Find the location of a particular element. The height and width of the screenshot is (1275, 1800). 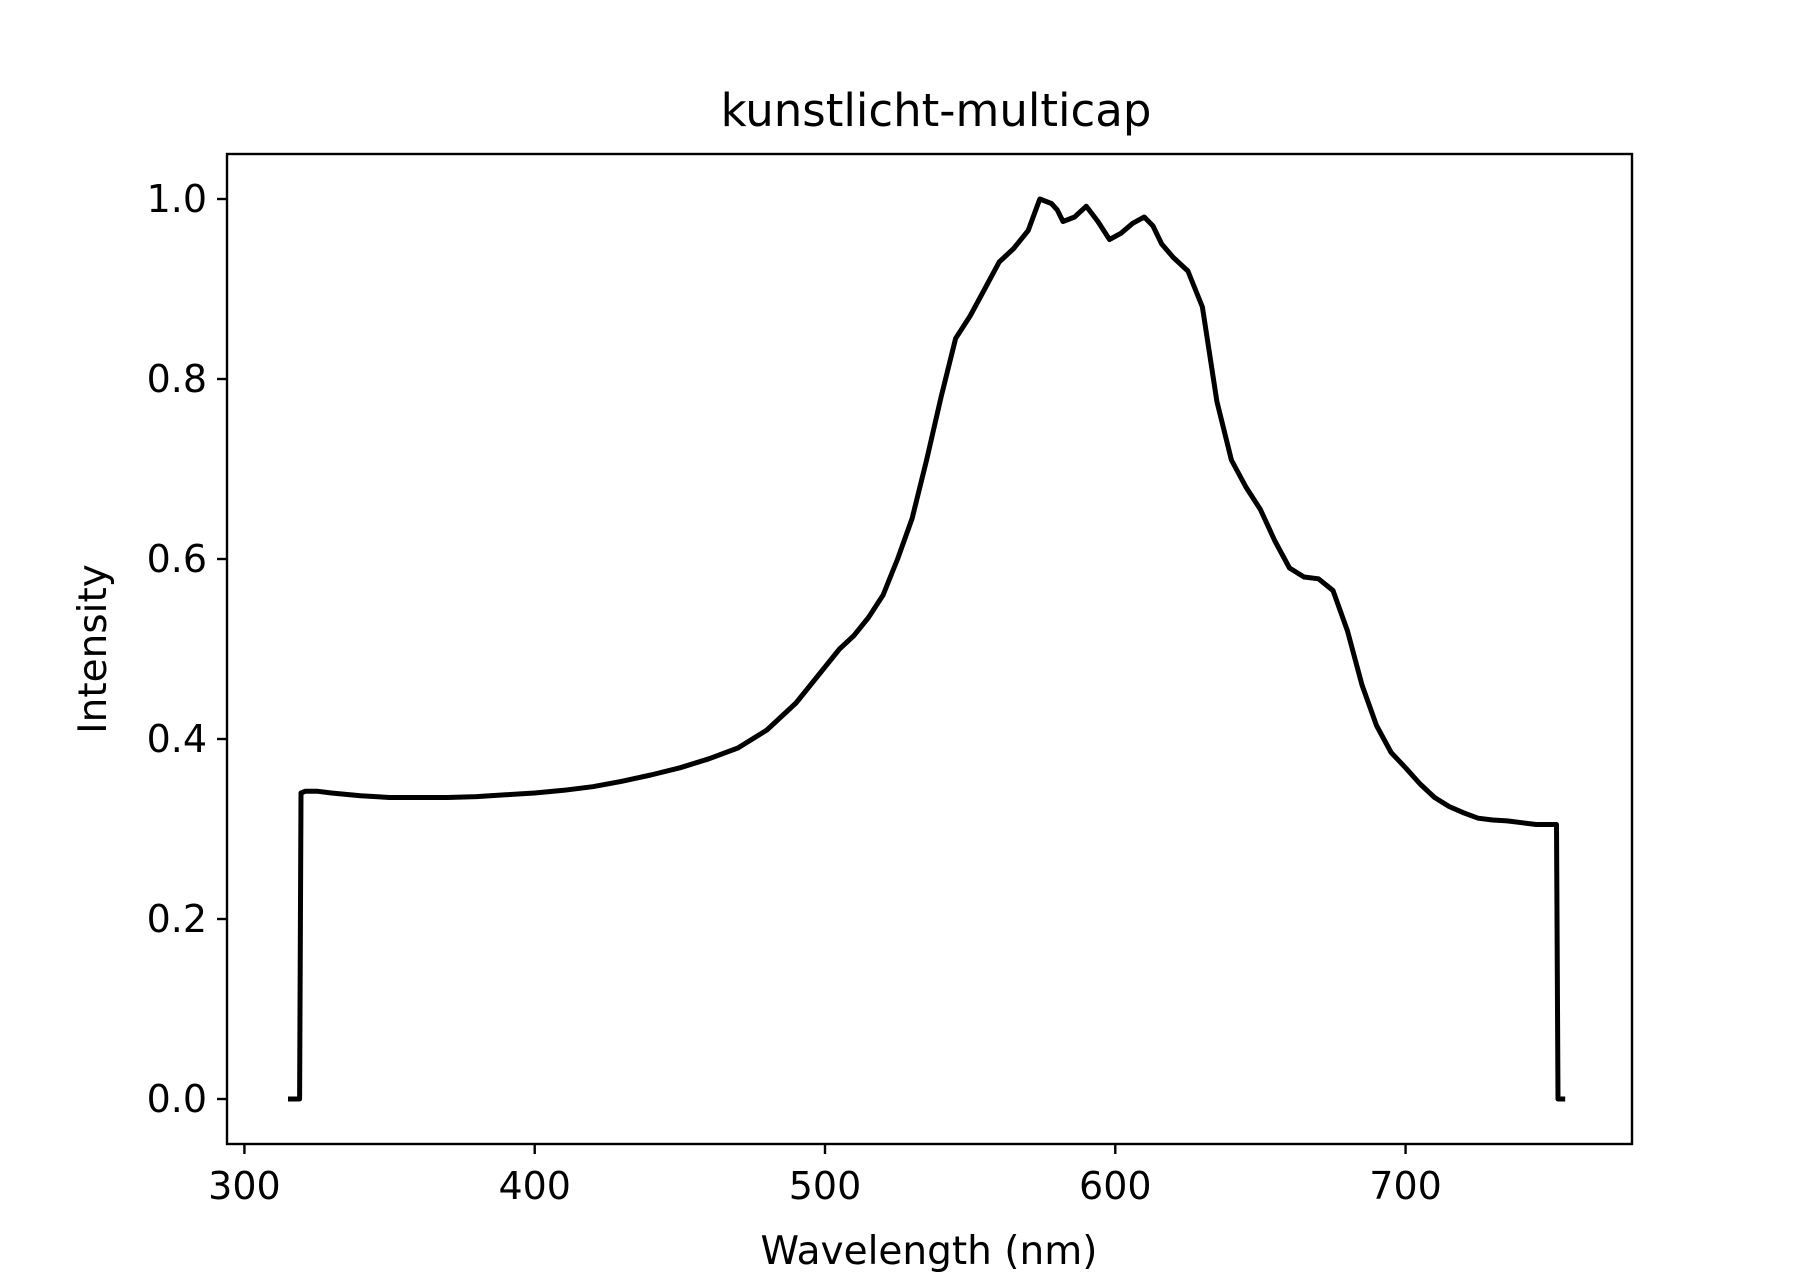

y-tick-label-1: 0.2 is located at coordinates (177, 919).